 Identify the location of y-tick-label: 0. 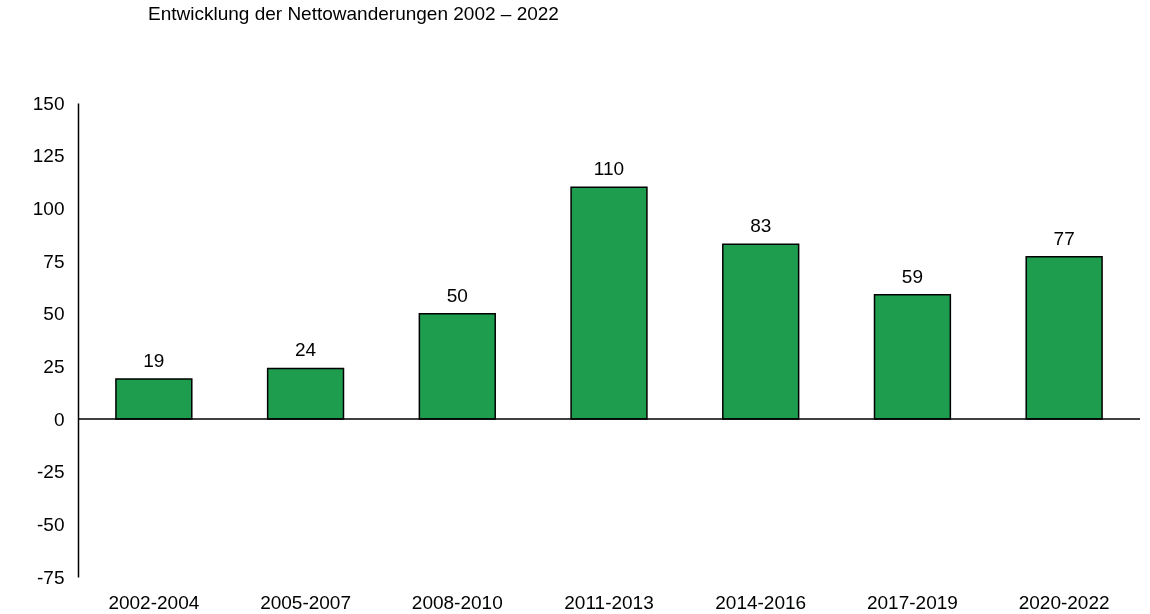
(59, 419).